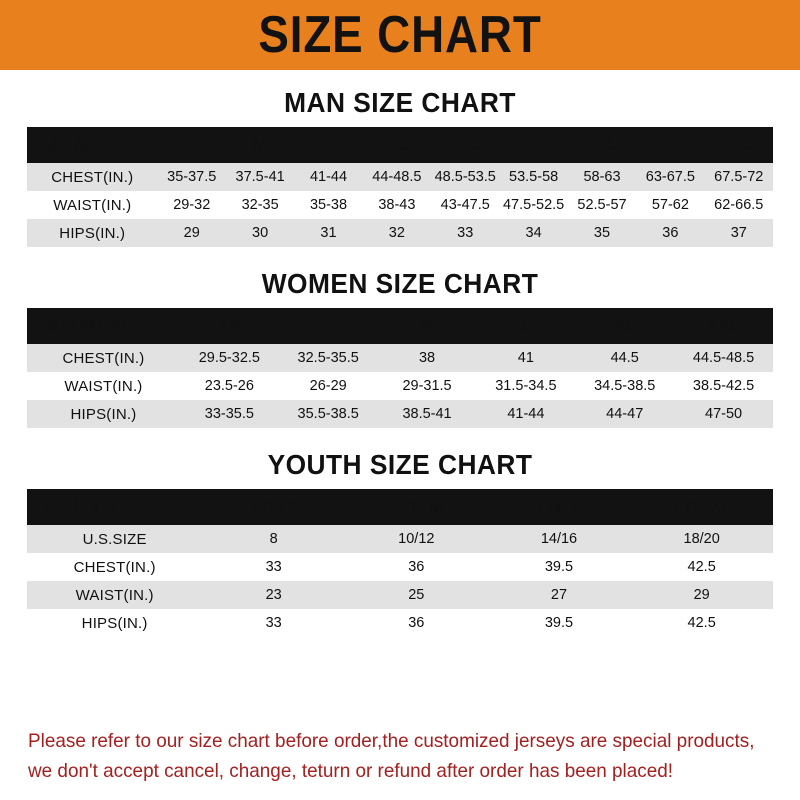  What do you see at coordinates (92, 233) in the screenshot?
I see `men-row-label: HIPS(IN.)` at bounding box center [92, 233].